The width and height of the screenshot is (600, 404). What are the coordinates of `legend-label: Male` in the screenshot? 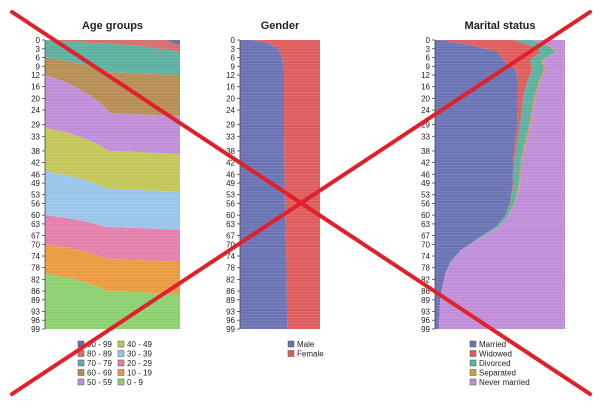 It's located at (306, 344).